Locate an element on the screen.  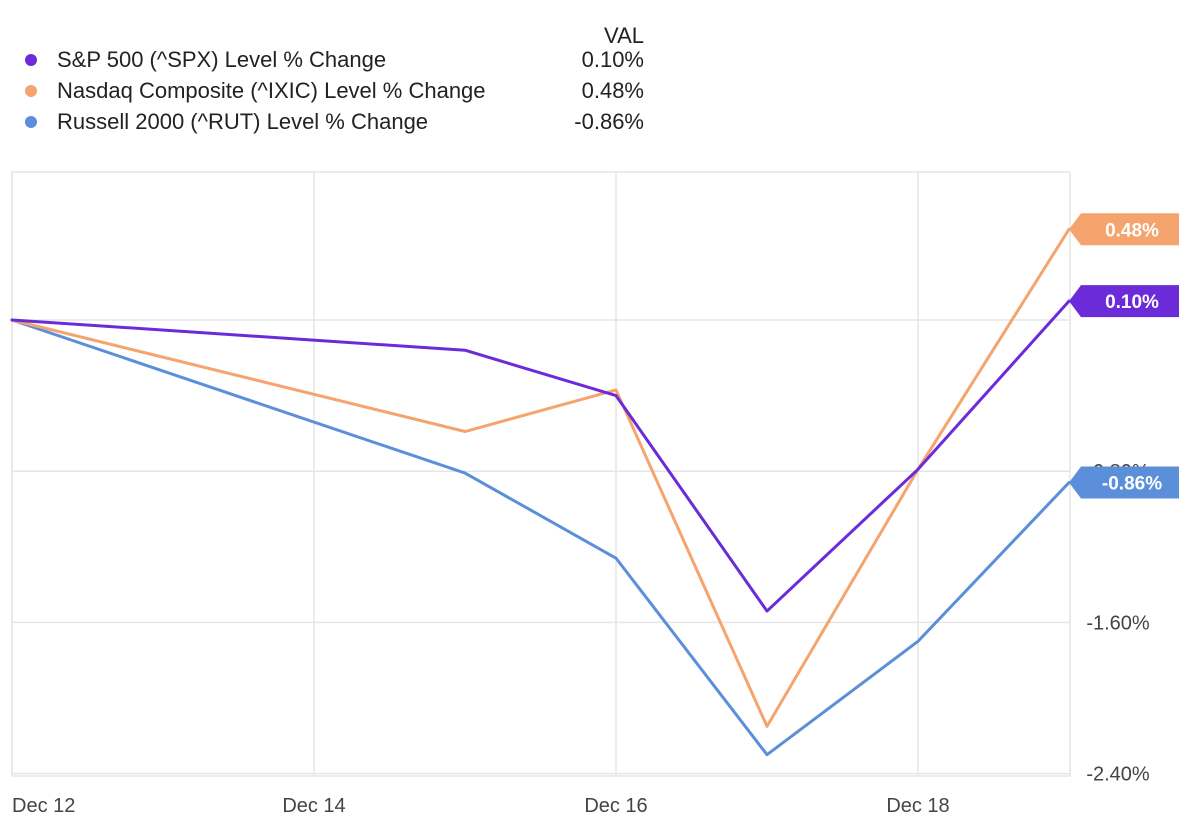
x-tick-label: Dec 16 is located at coordinates (615, 806).